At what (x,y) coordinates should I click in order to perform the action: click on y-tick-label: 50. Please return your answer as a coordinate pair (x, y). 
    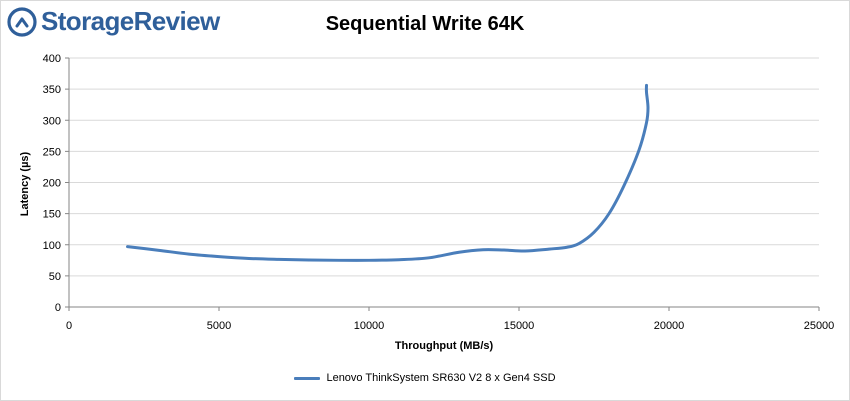
    Looking at the image, I should click on (55, 277).